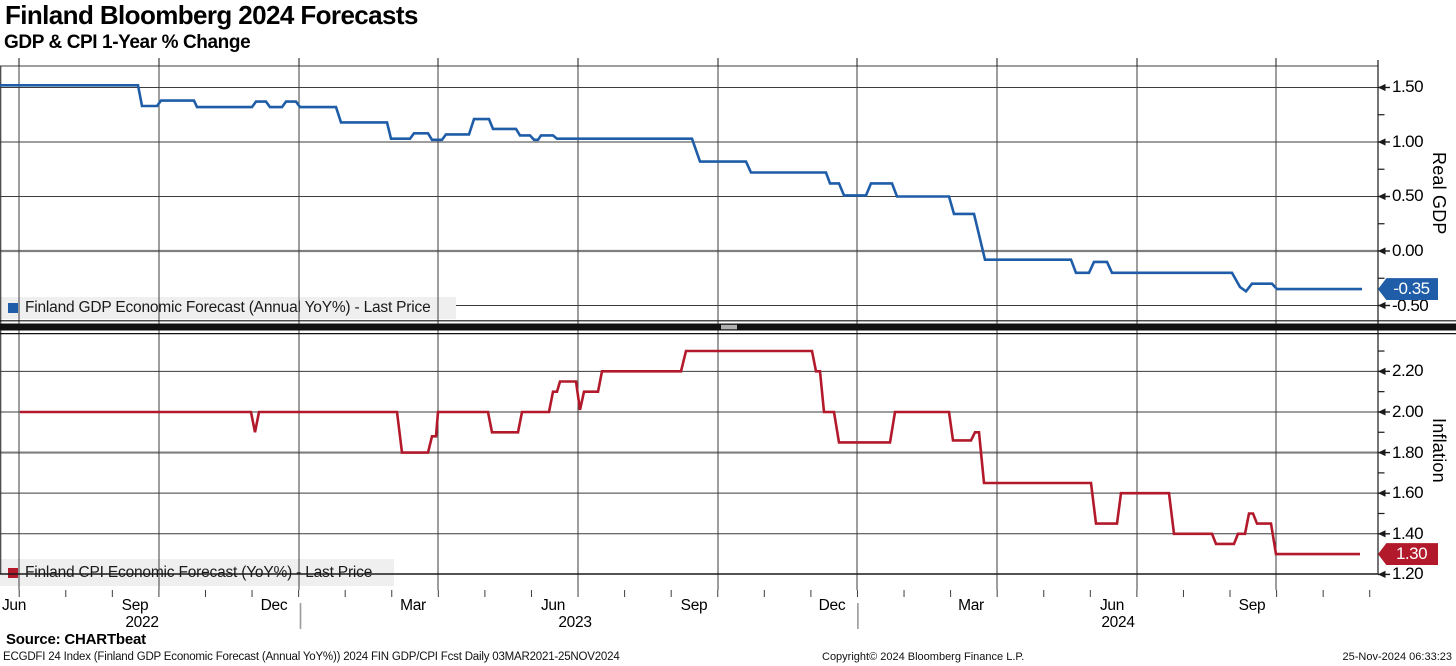  I want to click on cpi-series-swatch-icon, so click(13, 572).